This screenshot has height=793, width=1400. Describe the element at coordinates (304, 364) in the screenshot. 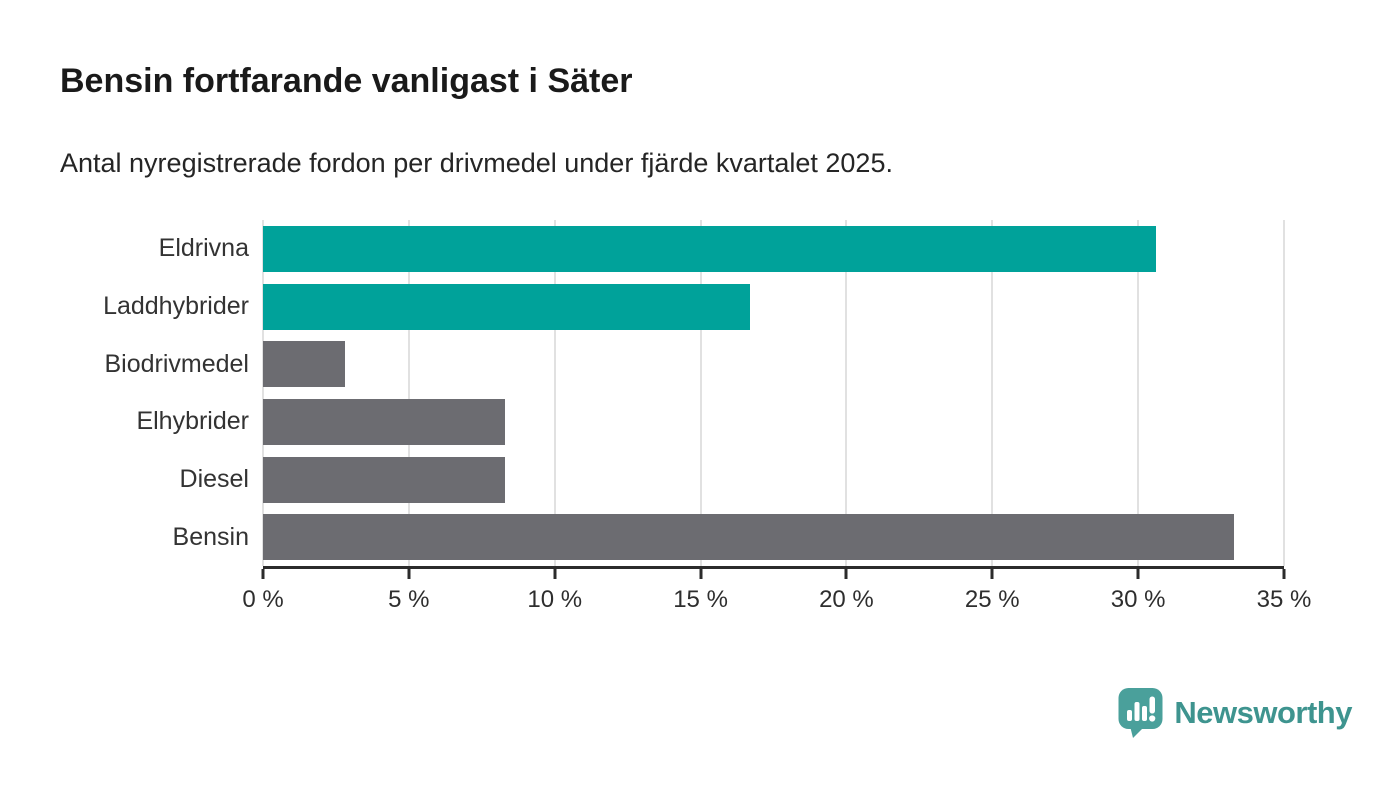

I see `bar-biodrivmedel` at that location.